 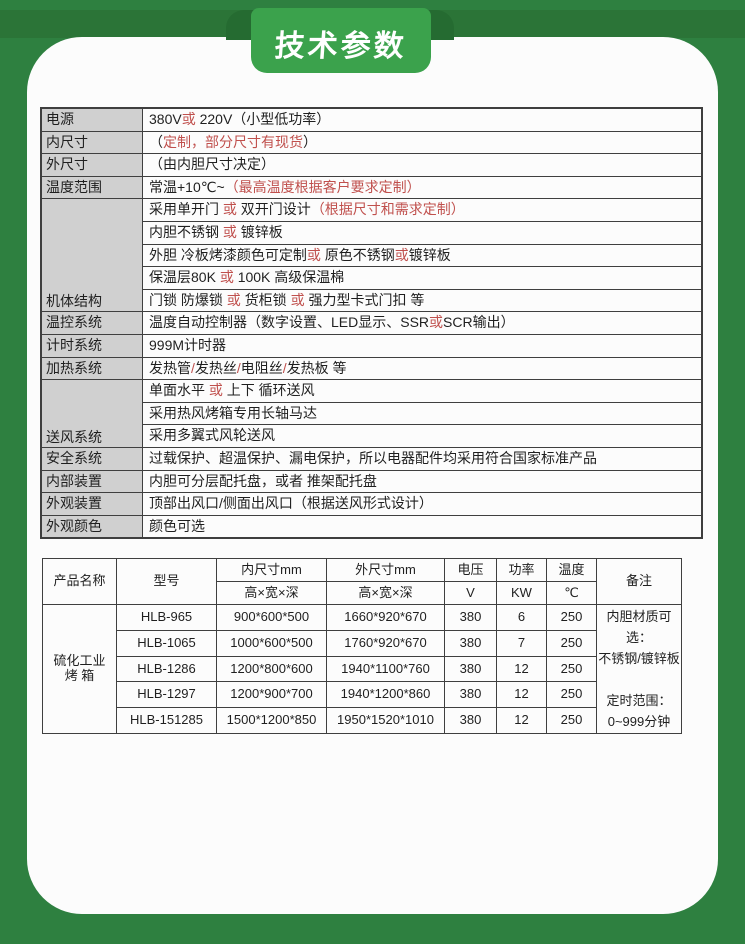 I want to click on spec-value-cell: （由内胆尺寸决定）, so click(x=422, y=165).